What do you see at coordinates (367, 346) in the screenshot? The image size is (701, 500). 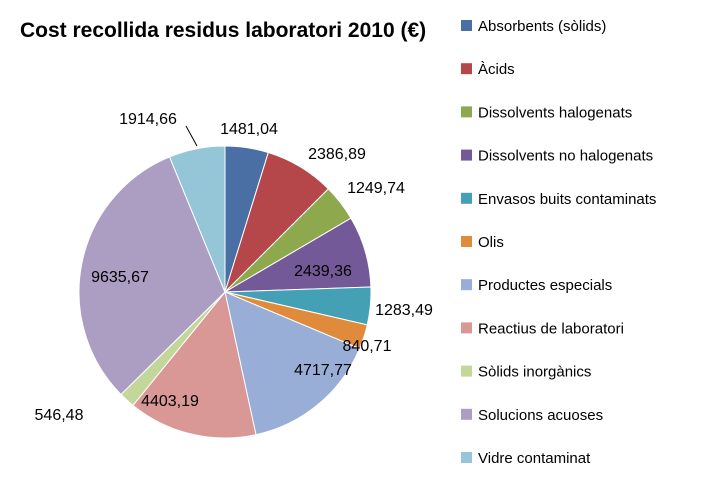 I see `data-label: 840,71` at bounding box center [367, 346].